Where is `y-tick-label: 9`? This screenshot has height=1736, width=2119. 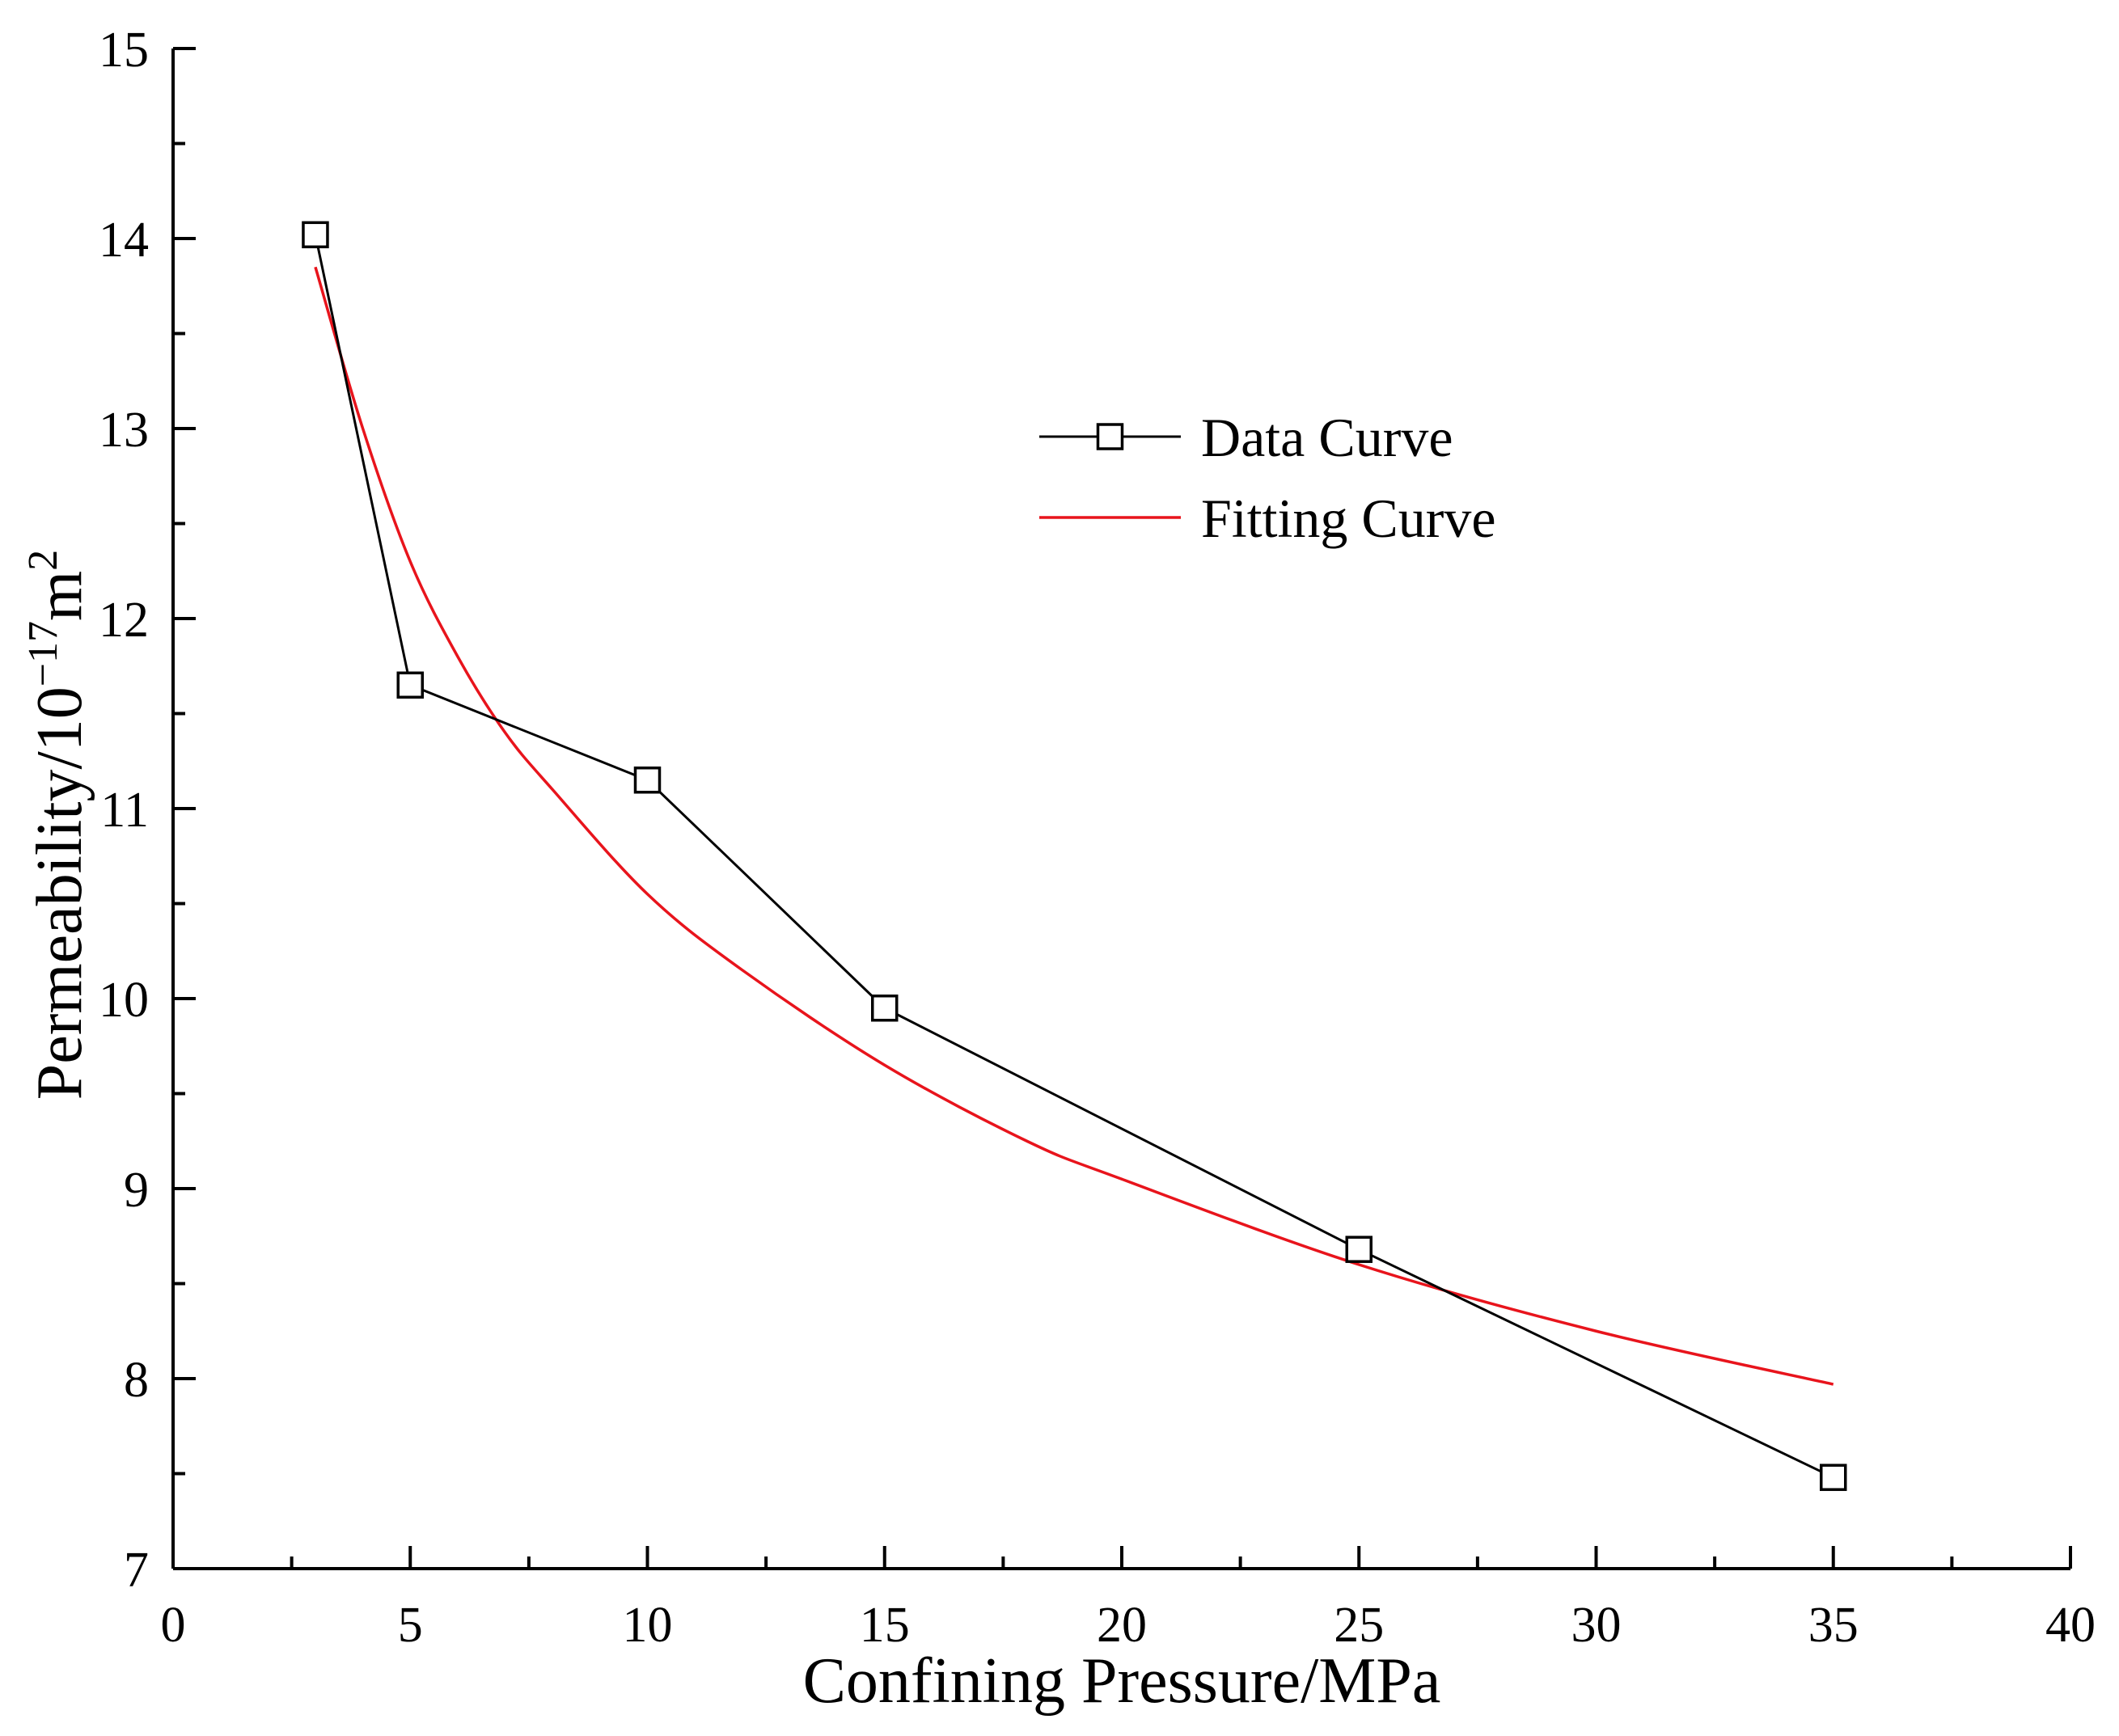
y-tick-label: 9 is located at coordinates (136, 1190).